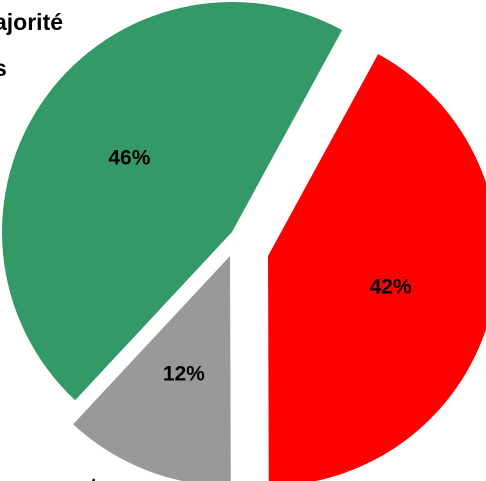  I want to click on legend-text-top-line2: s, so click(3, 68).